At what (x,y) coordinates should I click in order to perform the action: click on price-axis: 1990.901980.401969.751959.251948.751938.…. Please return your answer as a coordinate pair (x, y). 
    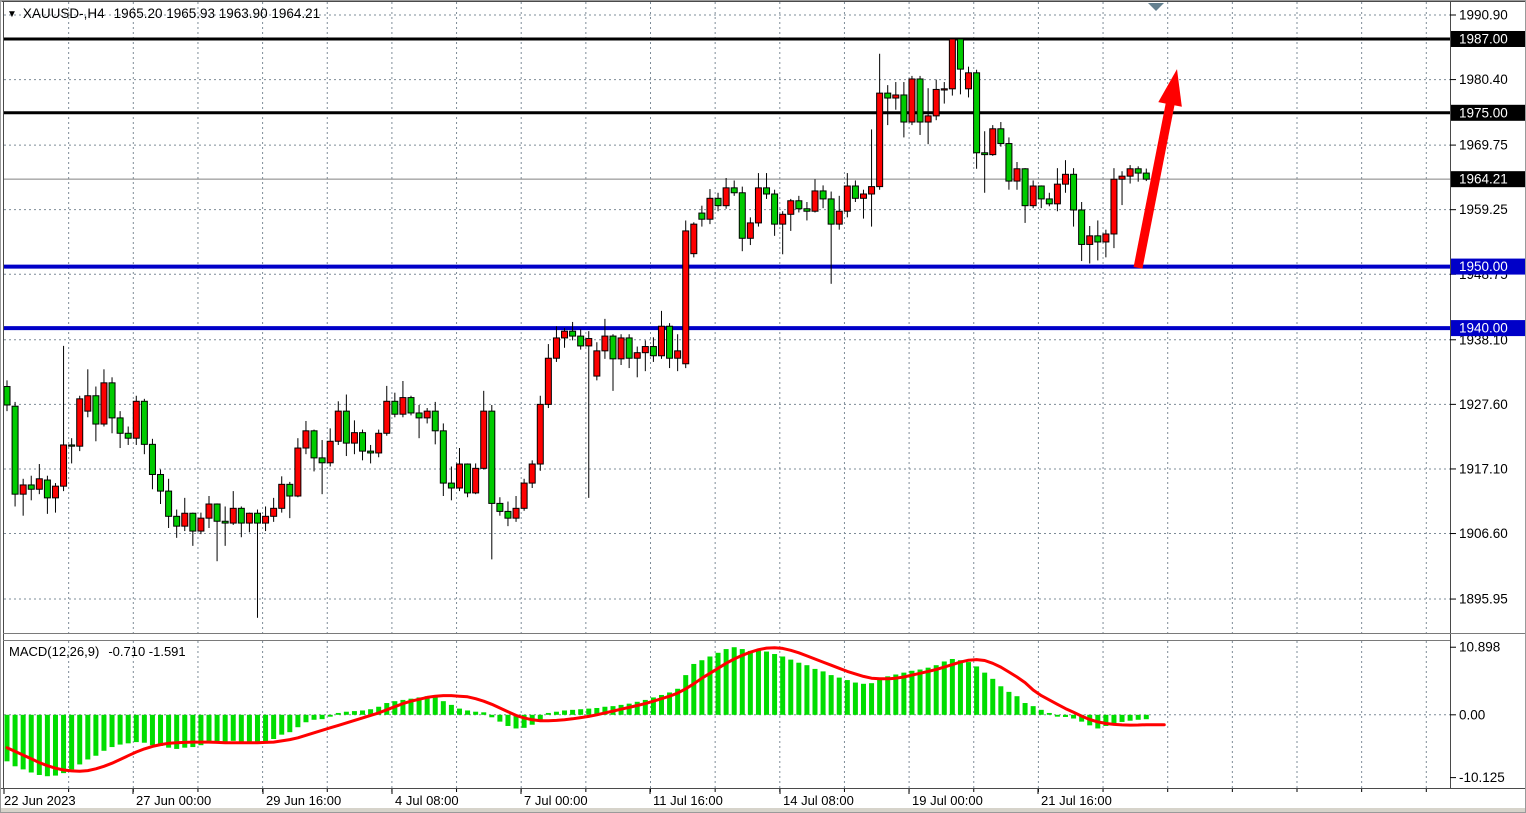
    Looking at the image, I should click on (1487, 396).